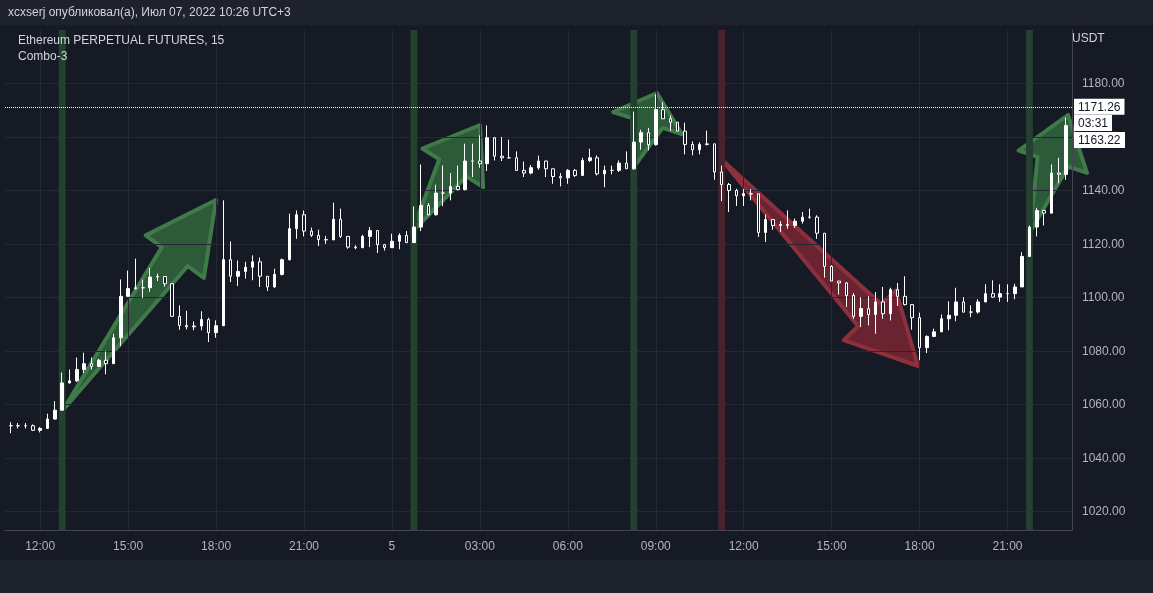 Image resolution: width=1153 pixels, height=593 pixels. I want to click on y-tick-label: 1180.00, so click(1103, 83).